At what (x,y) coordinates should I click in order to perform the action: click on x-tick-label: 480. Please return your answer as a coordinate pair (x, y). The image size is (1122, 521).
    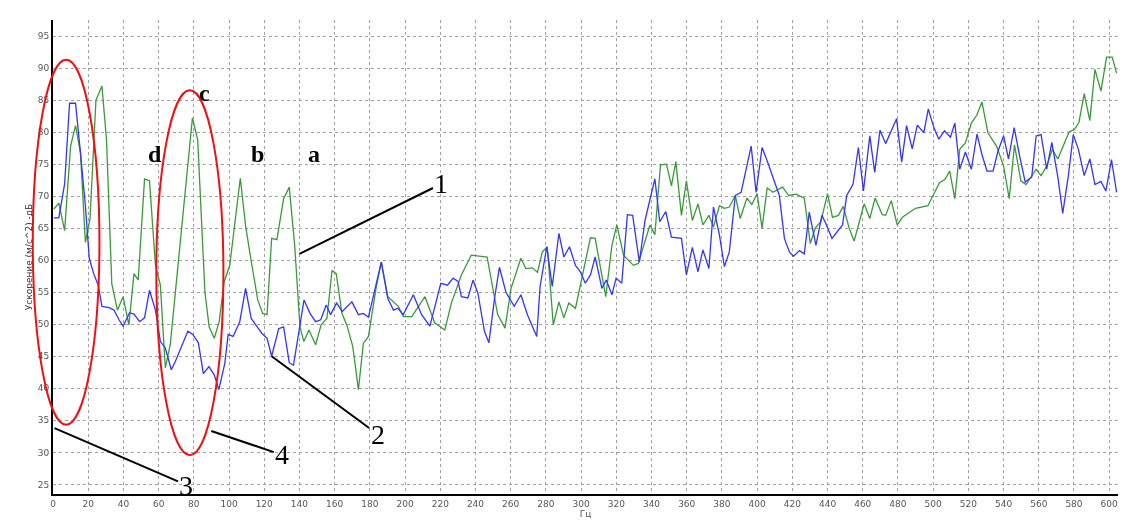
    Looking at the image, I should click on (898, 503).